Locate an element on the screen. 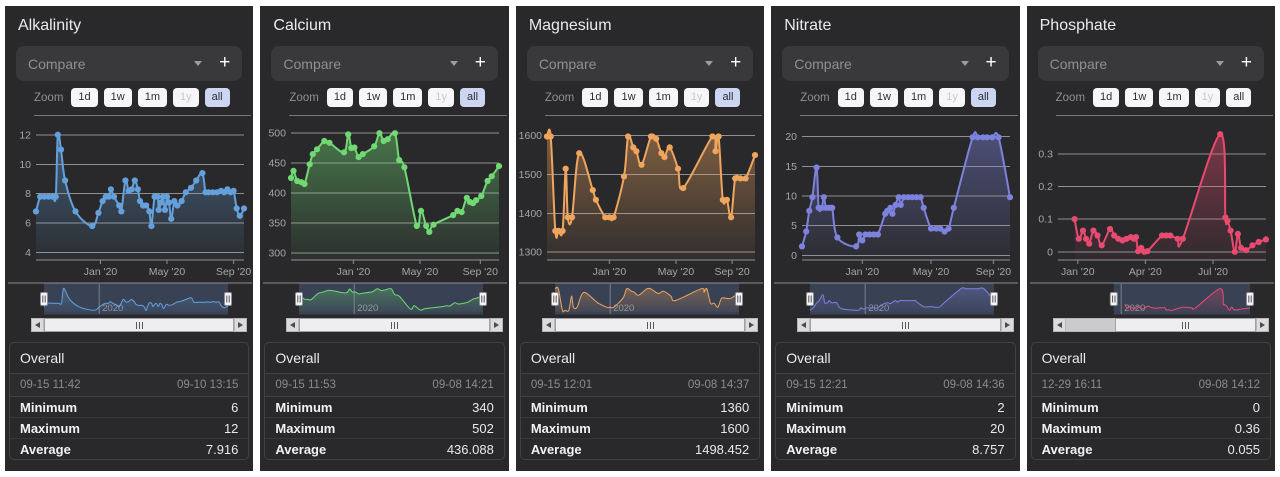 The width and height of the screenshot is (1280, 477). stat-value: 1360 is located at coordinates (735, 407).